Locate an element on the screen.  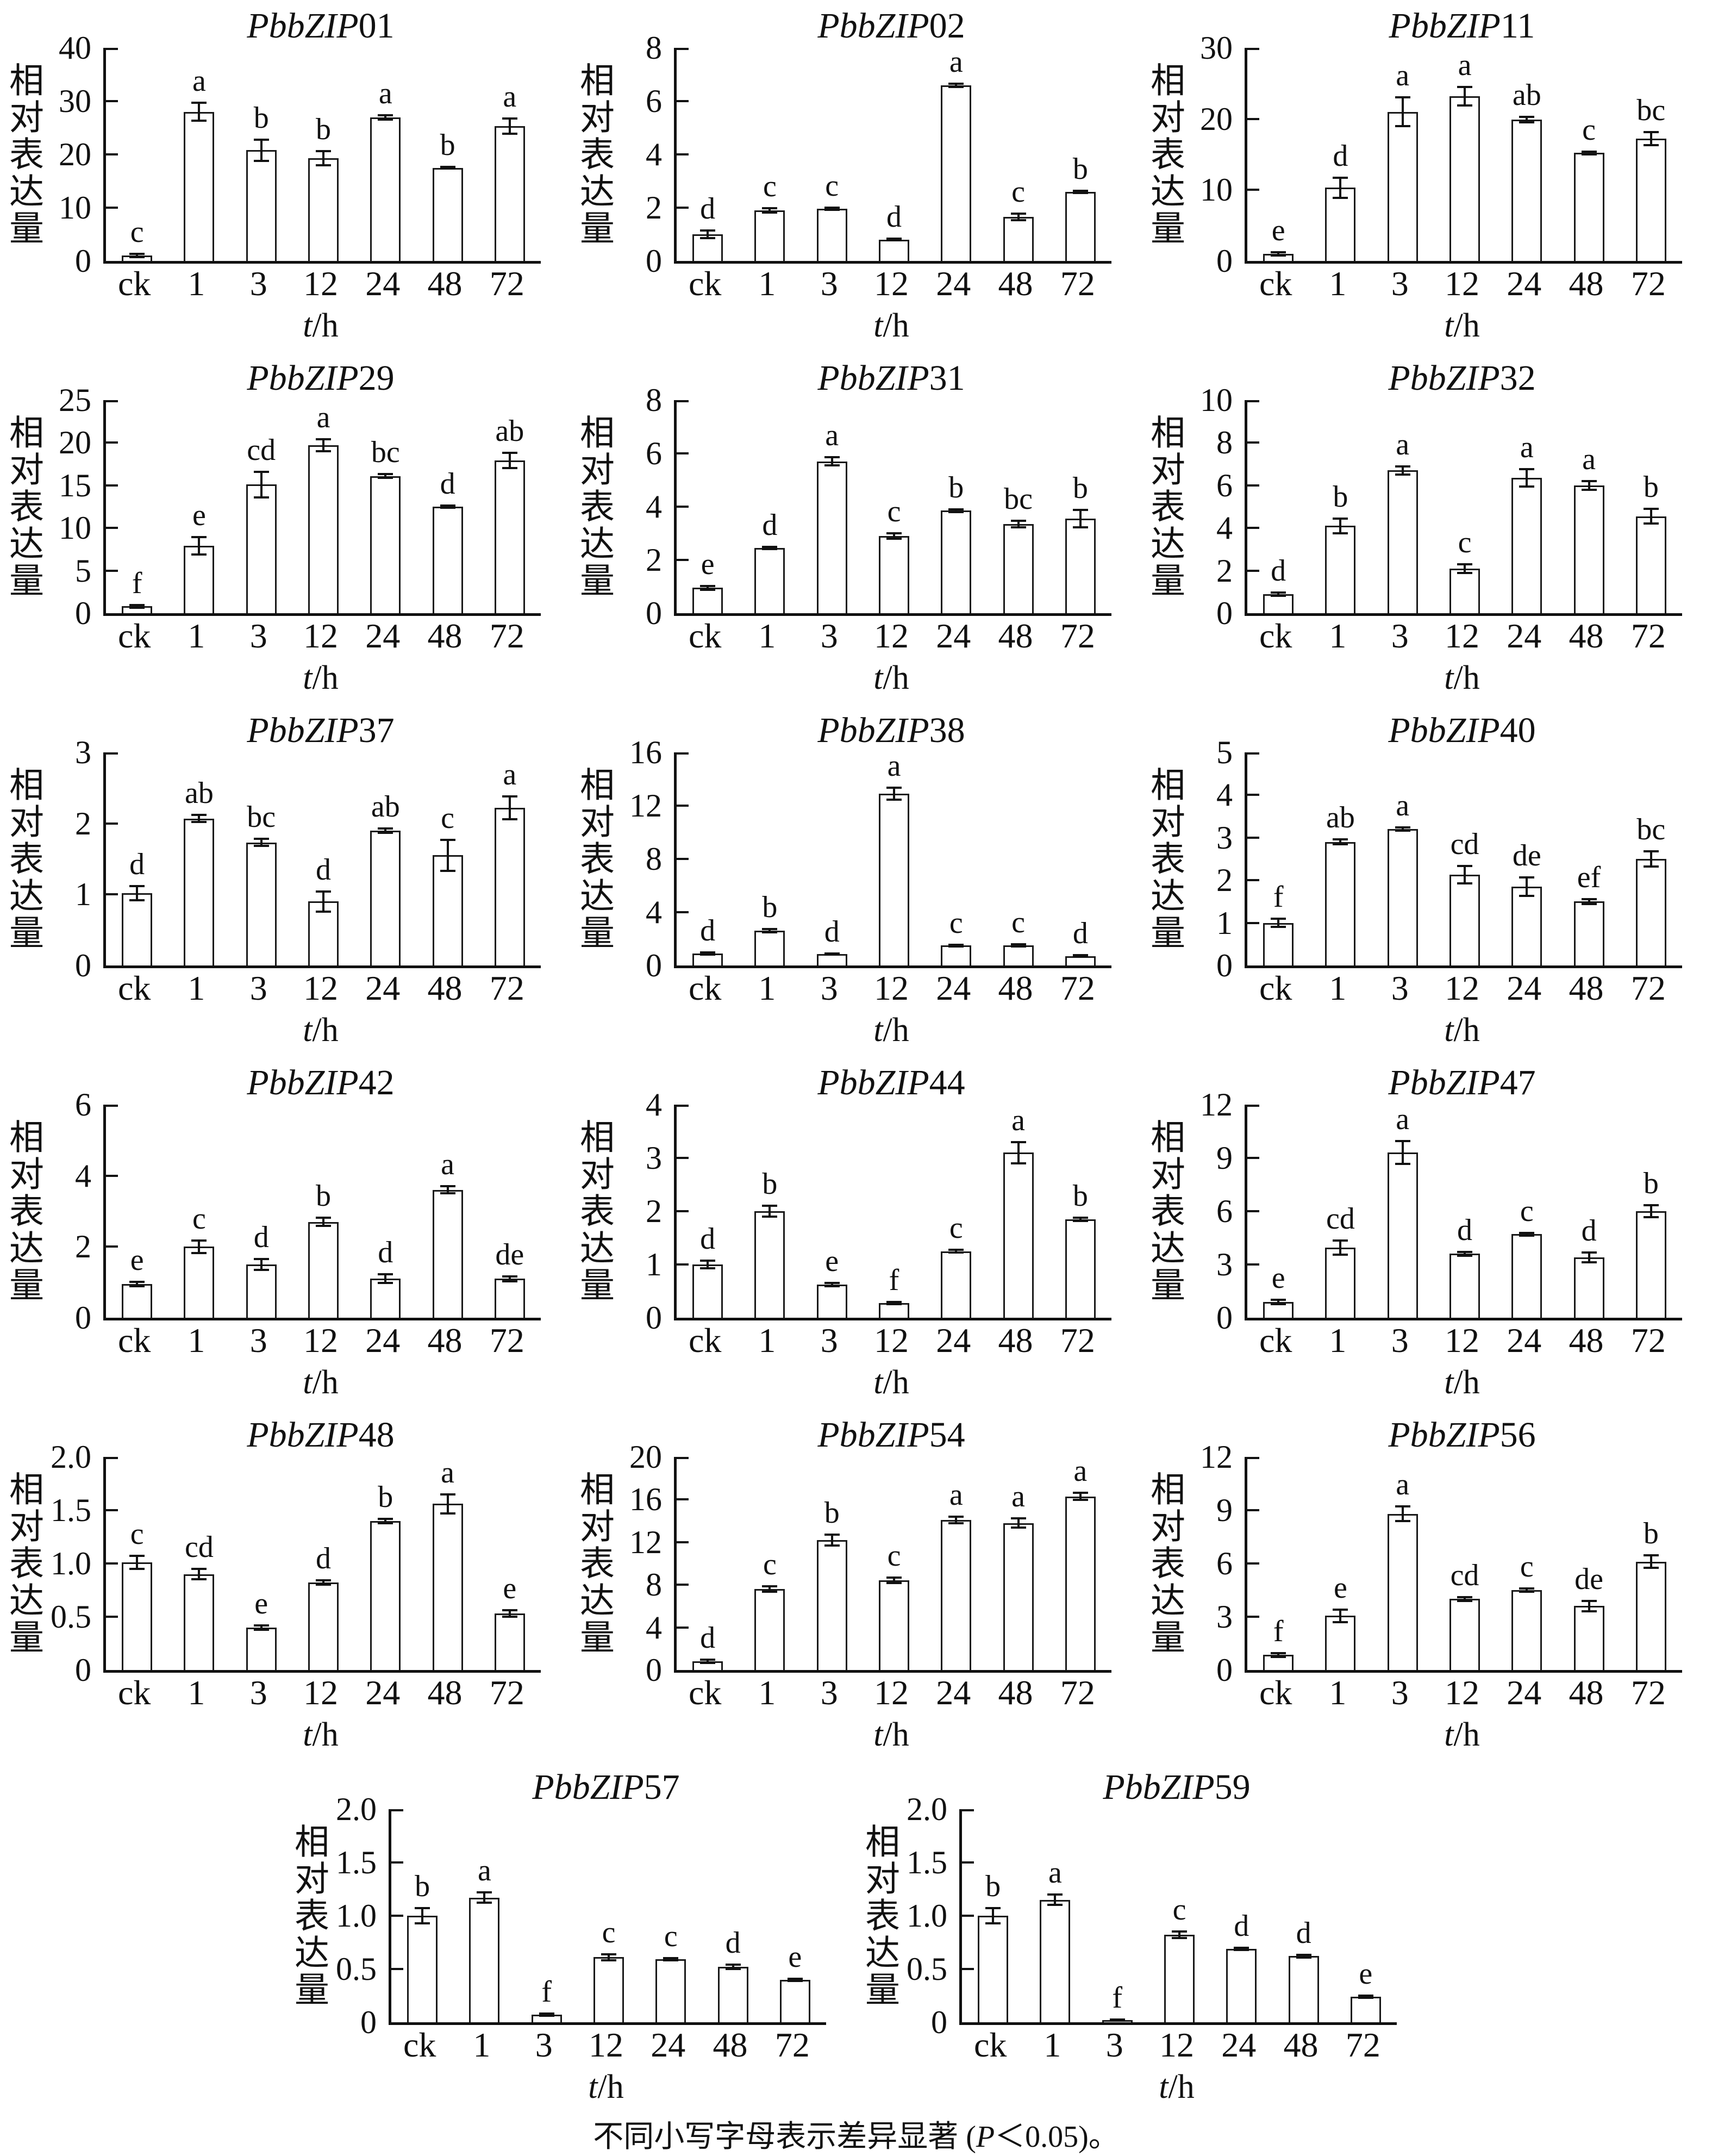
plot-area: d ab bc d ab c a is located at coordinates (322, 860).